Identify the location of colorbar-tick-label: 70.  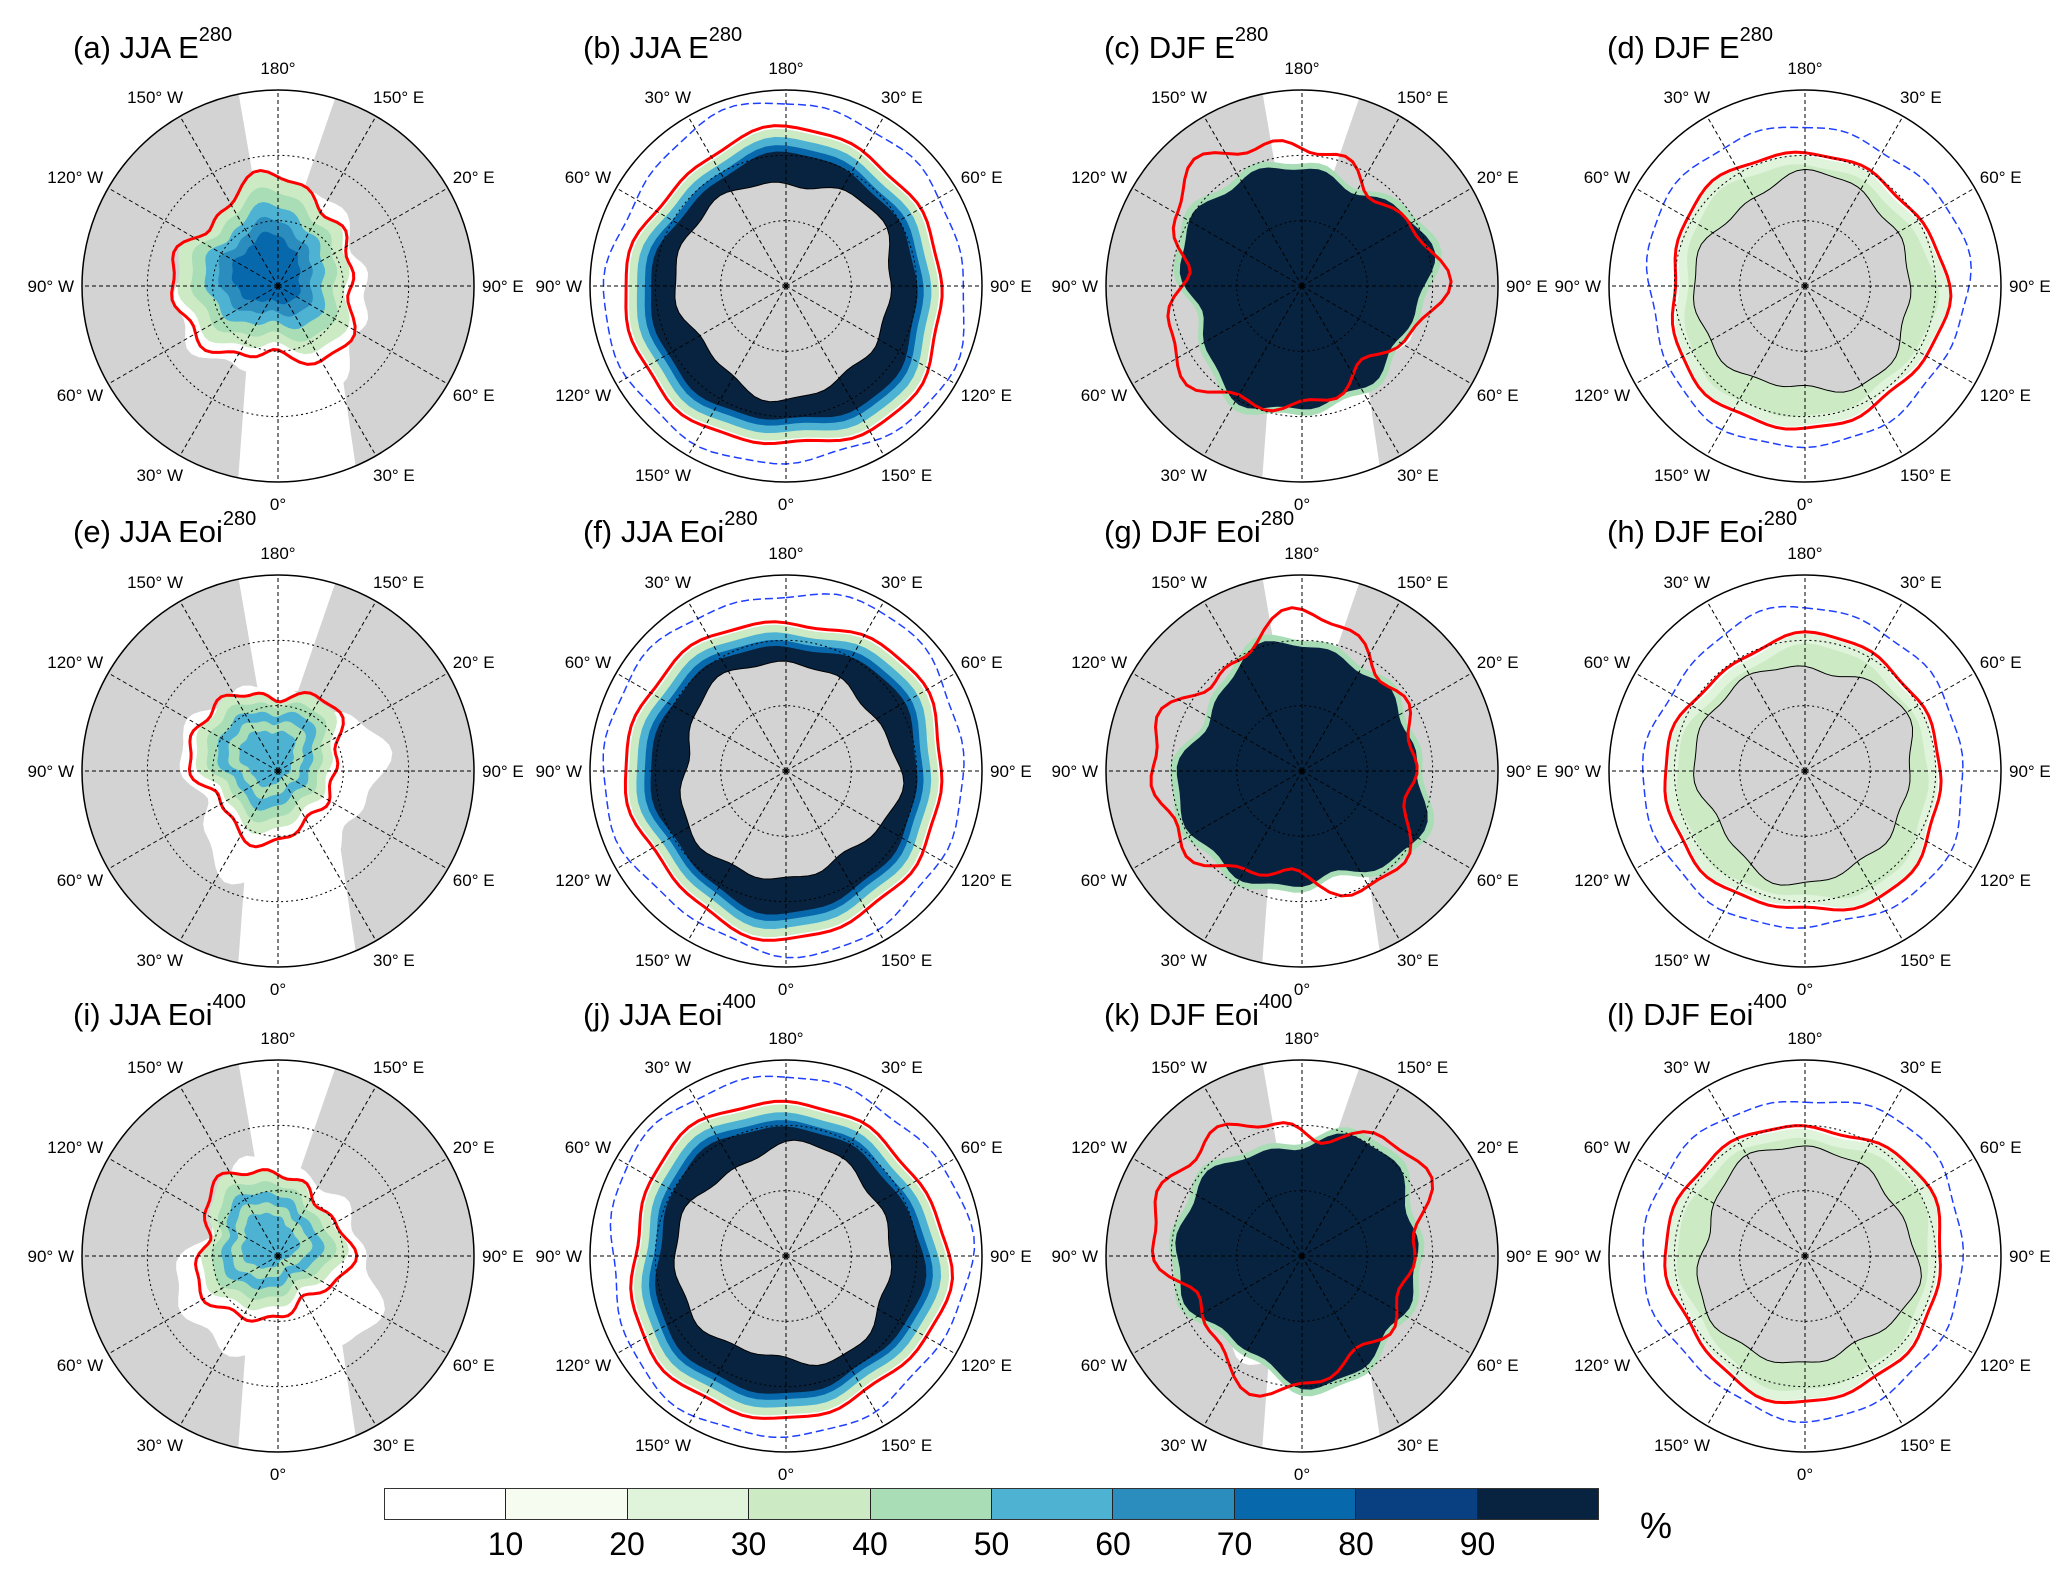
(1234, 1544).